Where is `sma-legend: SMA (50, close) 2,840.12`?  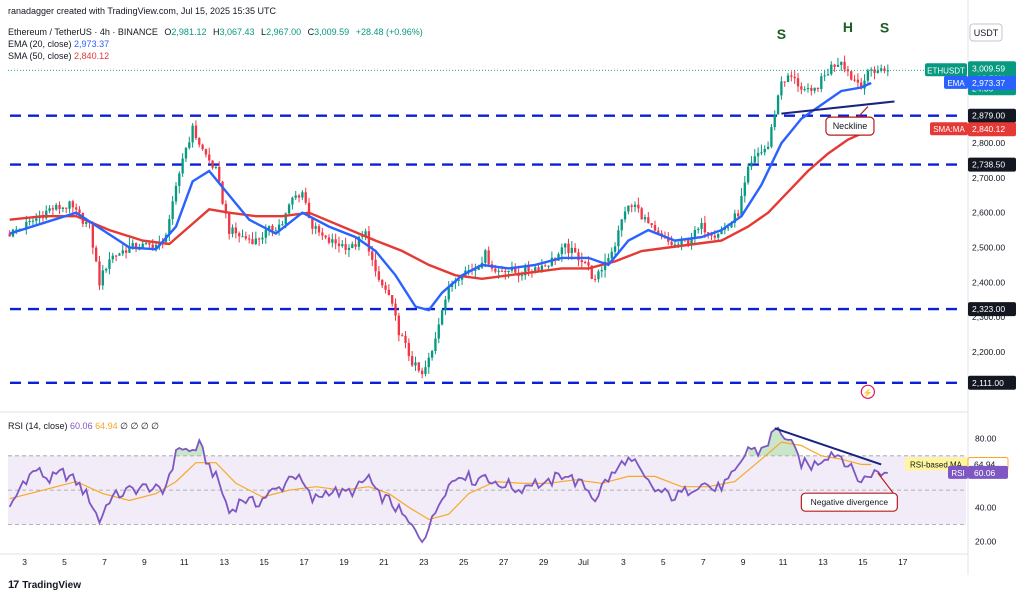
sma-legend: SMA (50, close) 2,840.12 is located at coordinates (58, 56).